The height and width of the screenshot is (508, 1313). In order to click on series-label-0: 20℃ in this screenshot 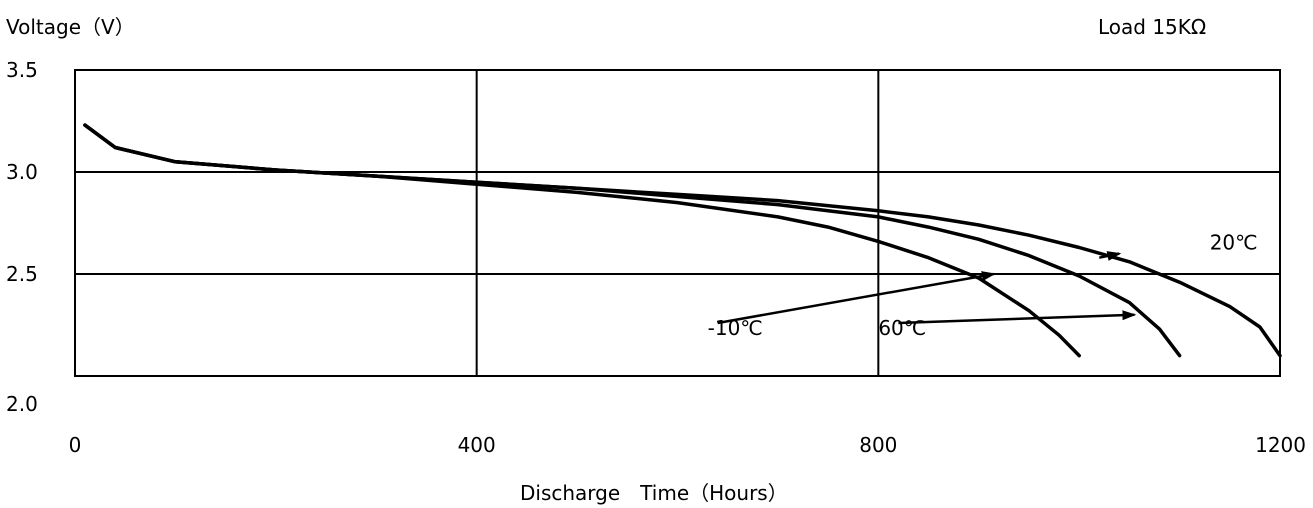, I will do `click(1234, 243)`.